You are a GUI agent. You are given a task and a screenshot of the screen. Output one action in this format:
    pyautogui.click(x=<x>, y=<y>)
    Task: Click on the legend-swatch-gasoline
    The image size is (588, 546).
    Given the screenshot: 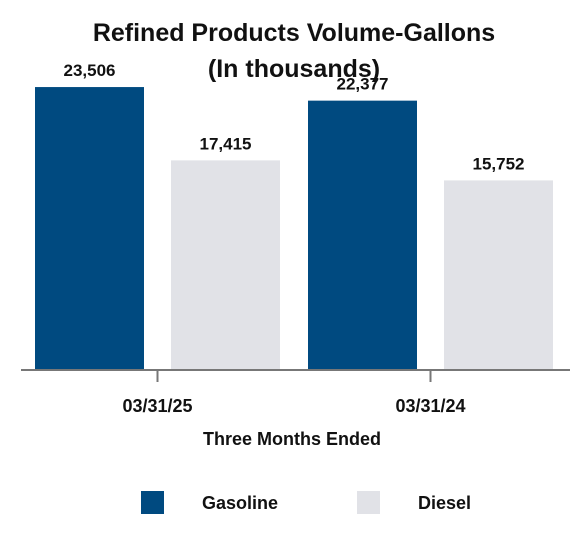 What is the action you would take?
    pyautogui.click(x=152, y=502)
    